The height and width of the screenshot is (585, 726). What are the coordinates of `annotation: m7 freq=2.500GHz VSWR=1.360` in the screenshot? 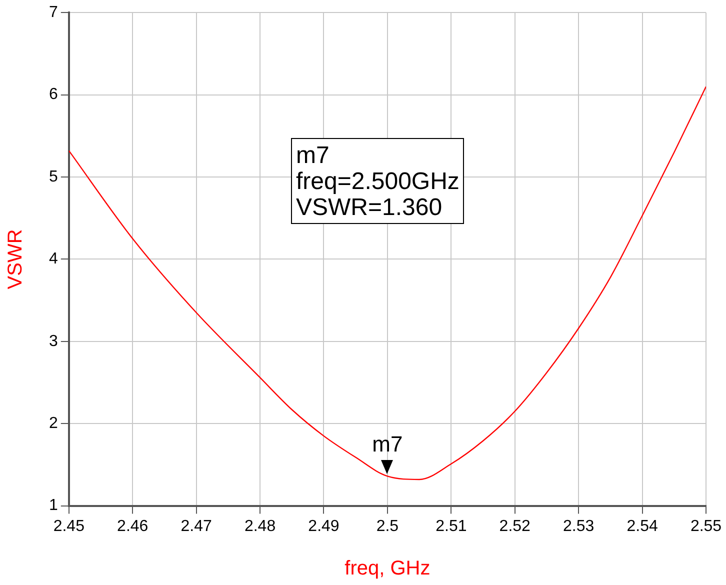 It's located at (377, 181).